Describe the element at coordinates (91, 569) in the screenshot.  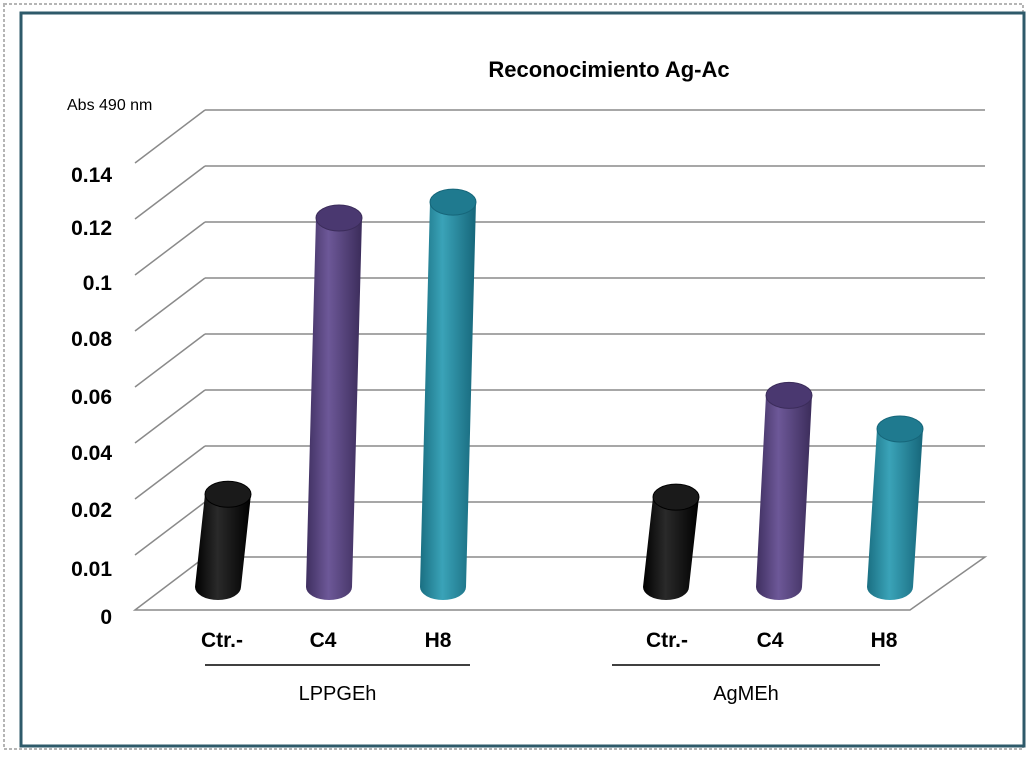
I see `y-tick-label: 0.01` at that location.